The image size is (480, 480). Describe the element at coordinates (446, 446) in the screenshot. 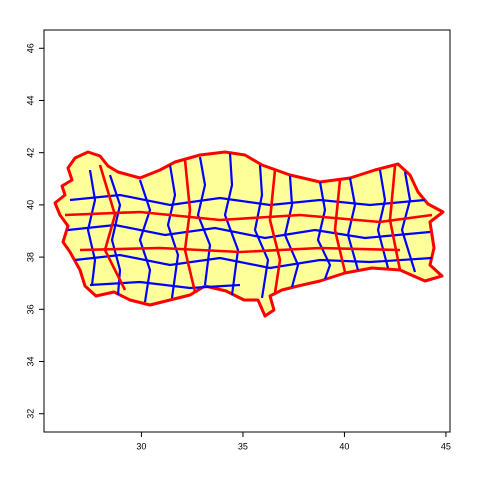

I see `x-tick-label: 45` at that location.